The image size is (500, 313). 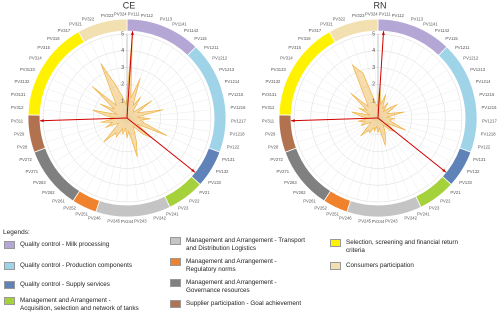 What do you see at coordinates (58, 200) in the screenshot?
I see `spoke-label: PV261` at bounding box center [58, 200].